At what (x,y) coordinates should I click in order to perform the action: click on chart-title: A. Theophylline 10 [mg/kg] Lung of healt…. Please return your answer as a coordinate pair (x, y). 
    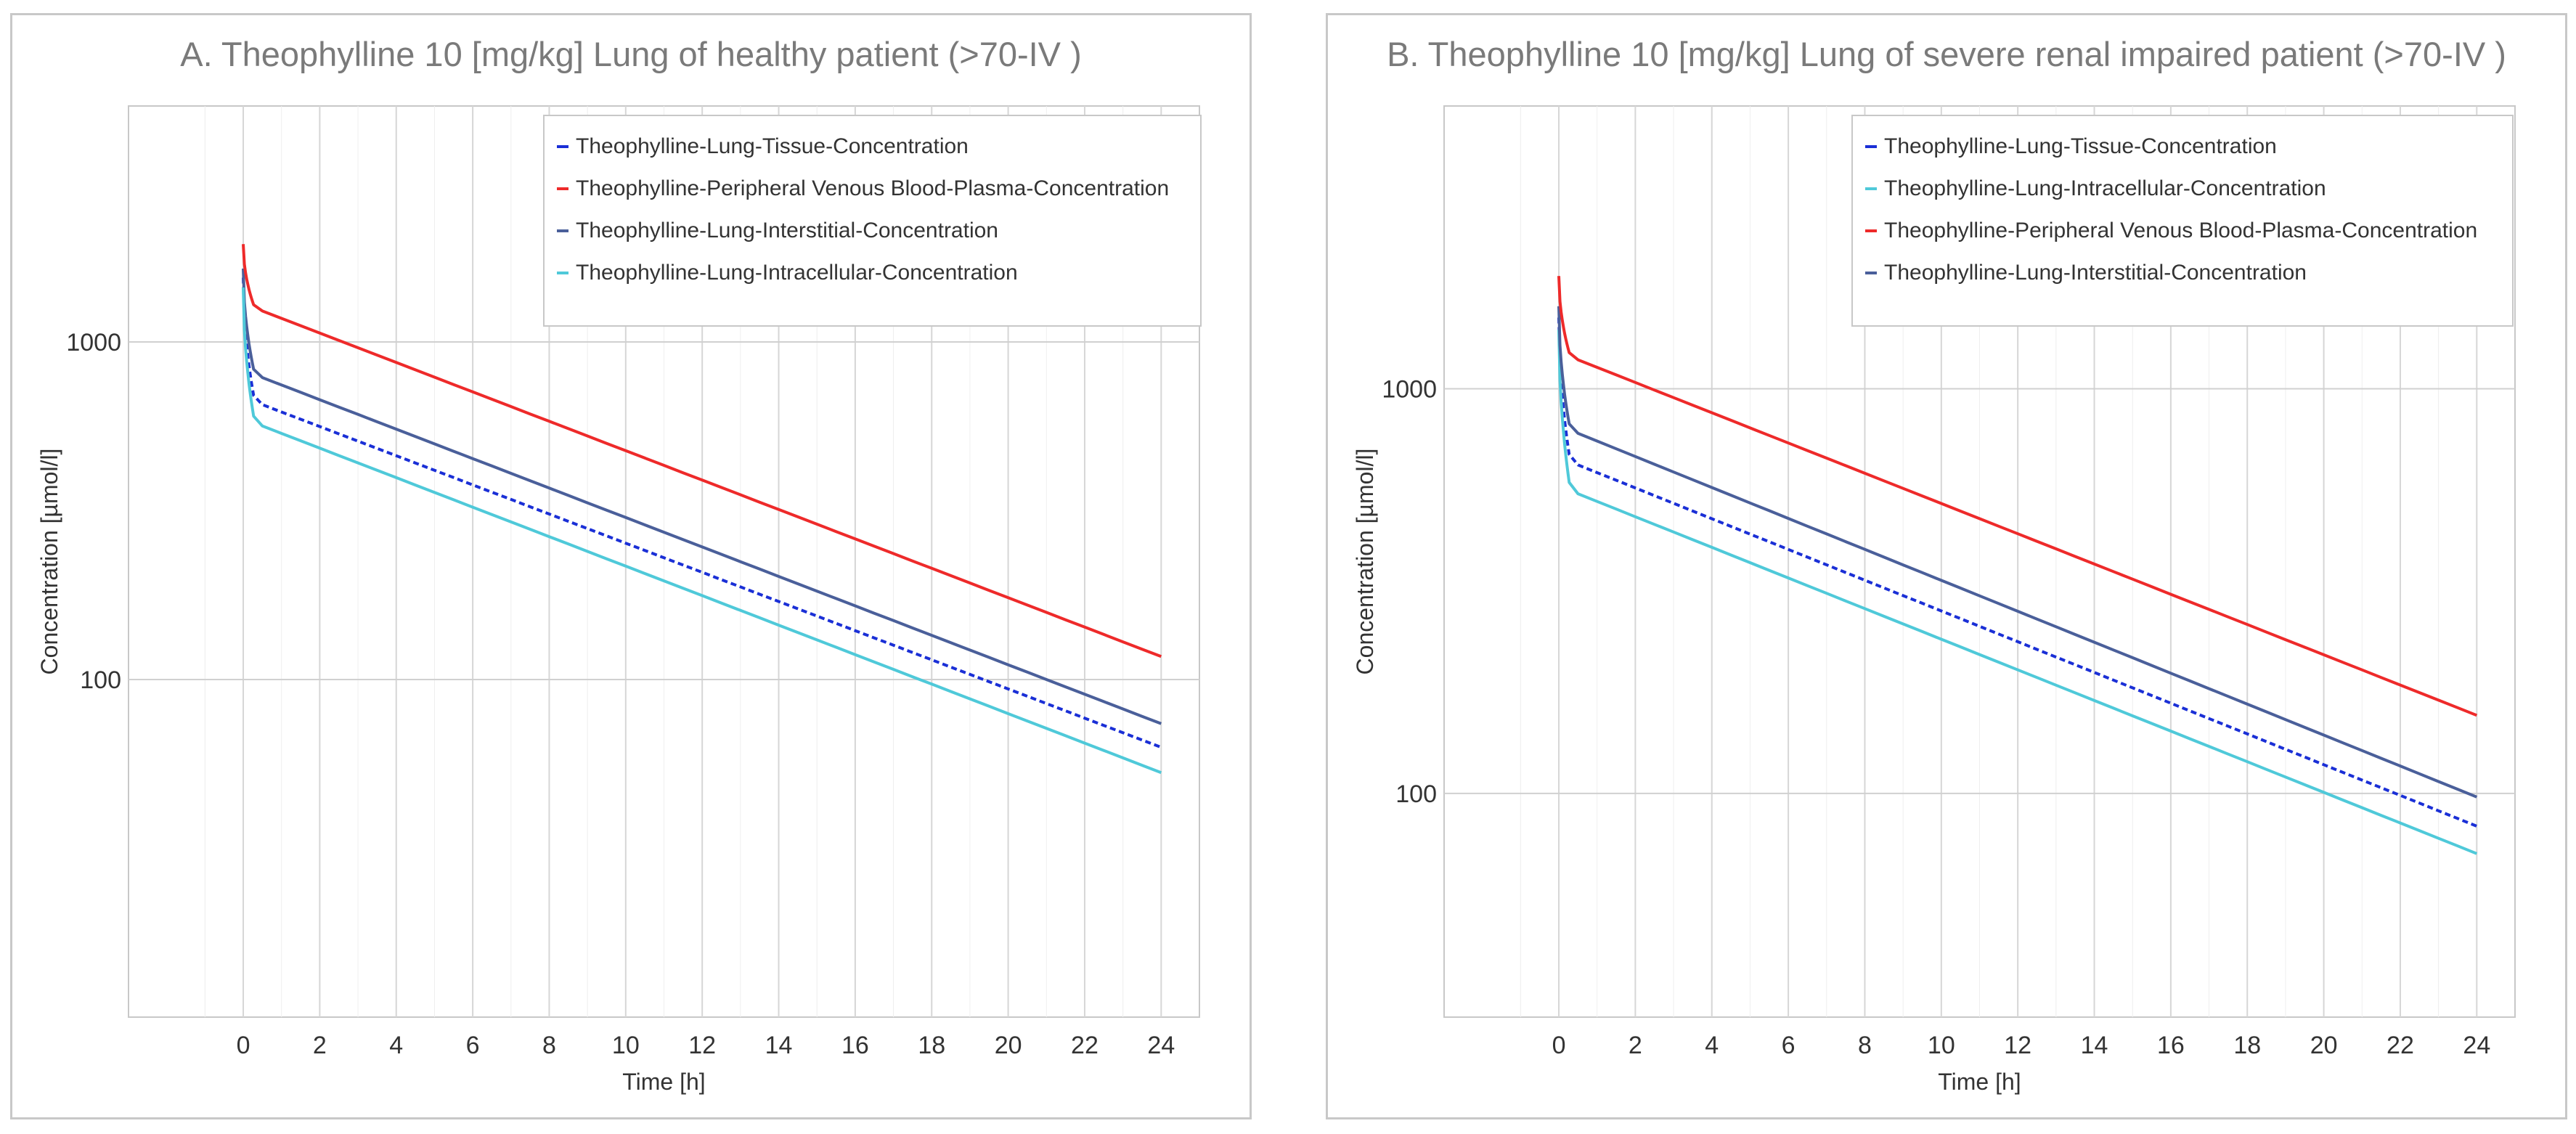
    Looking at the image, I should click on (630, 54).